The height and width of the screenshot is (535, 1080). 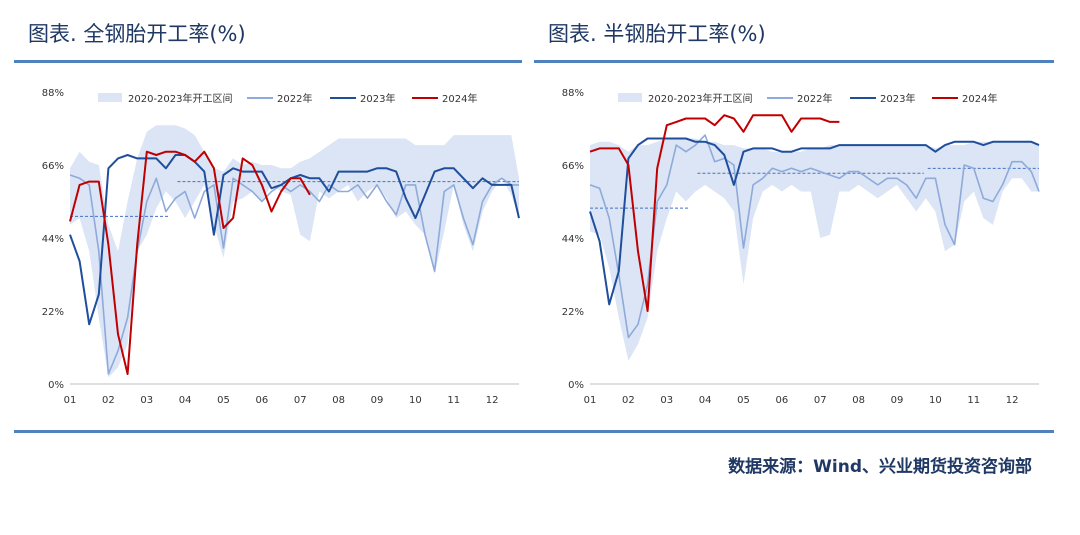 What do you see at coordinates (657, 34) in the screenshot?
I see `chart-title: 图表. 半钢胎开工率(%)` at bounding box center [657, 34].